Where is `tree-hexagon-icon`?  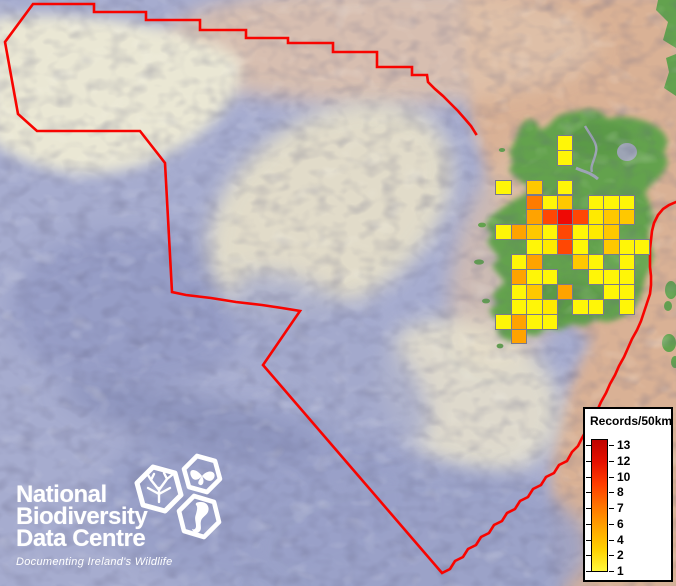 tree-hexagon-icon is located at coordinates (159, 489).